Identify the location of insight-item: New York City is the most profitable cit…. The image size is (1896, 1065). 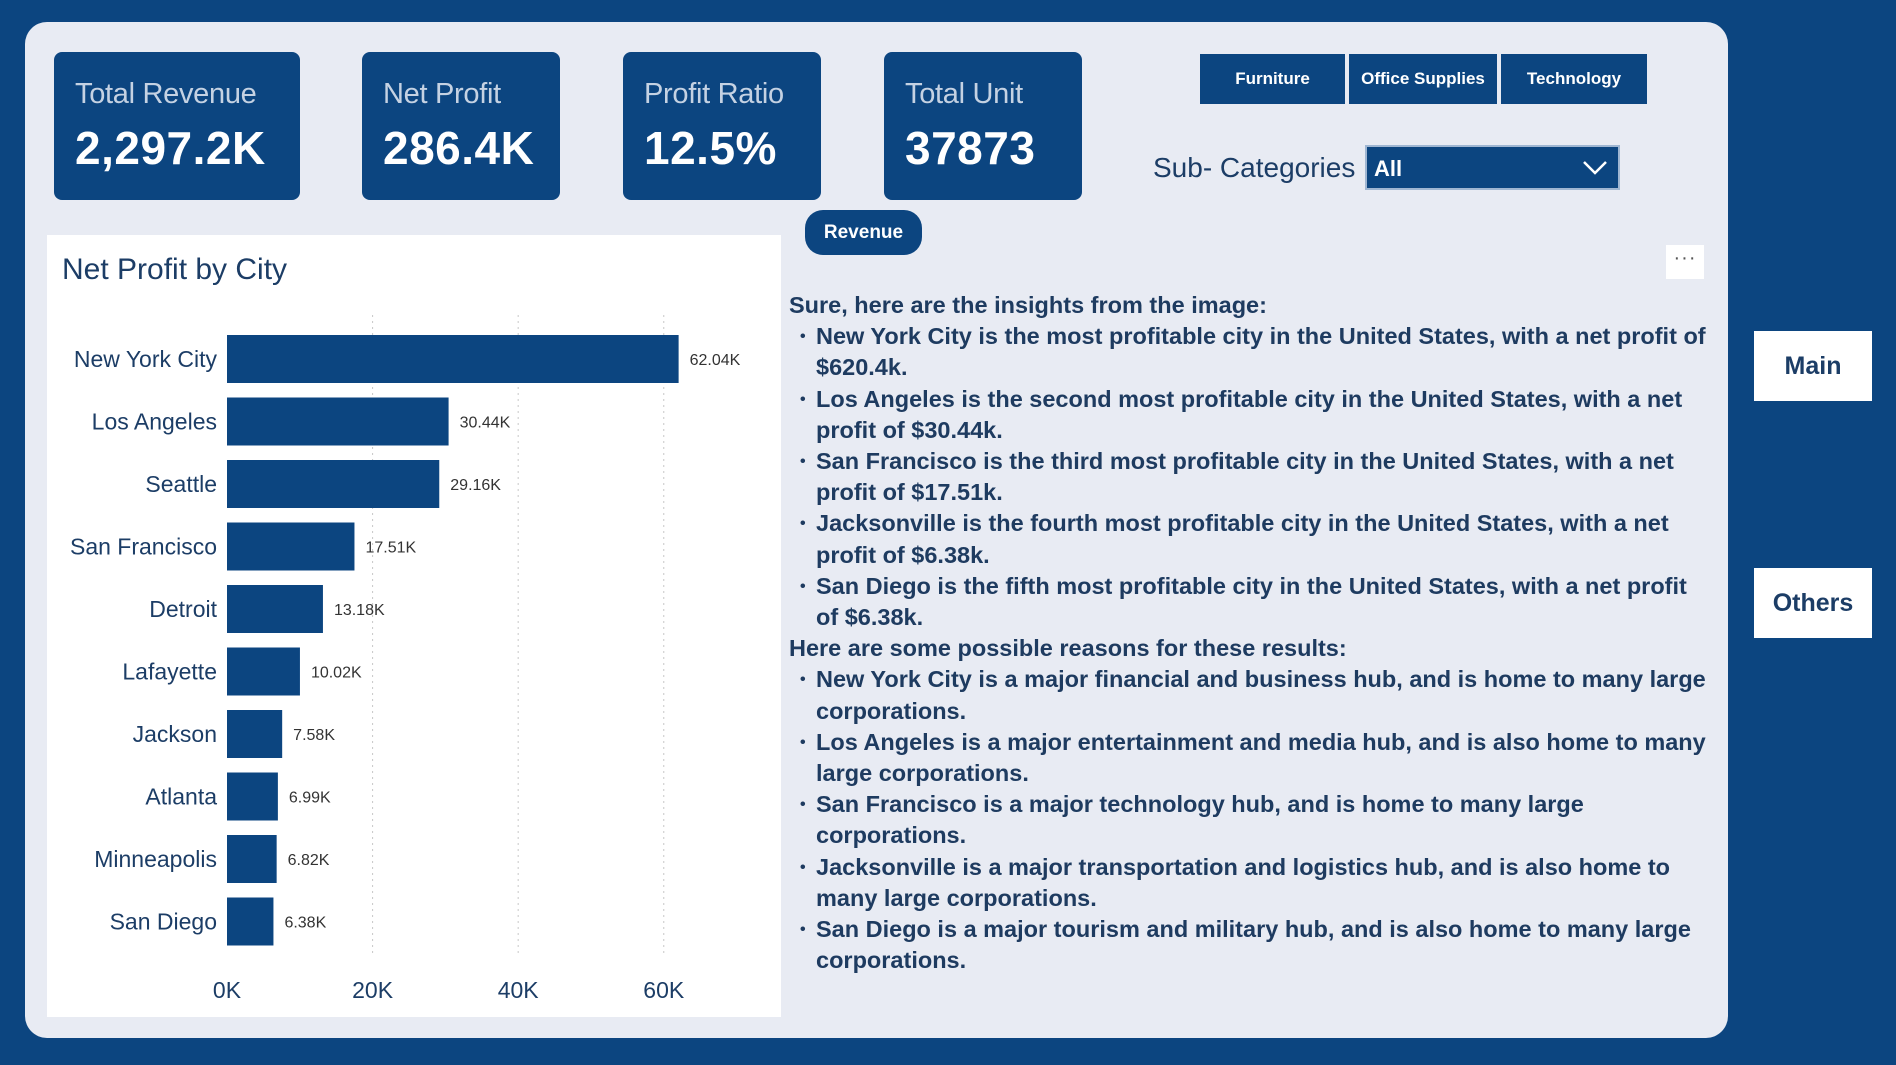
(1249, 352).